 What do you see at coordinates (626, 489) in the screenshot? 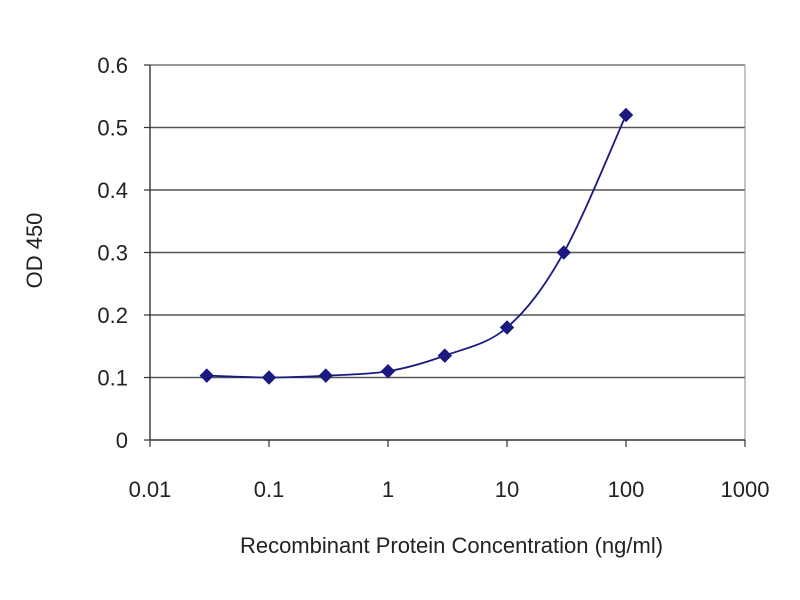
I see `x-tick-label-4: 100` at bounding box center [626, 489].